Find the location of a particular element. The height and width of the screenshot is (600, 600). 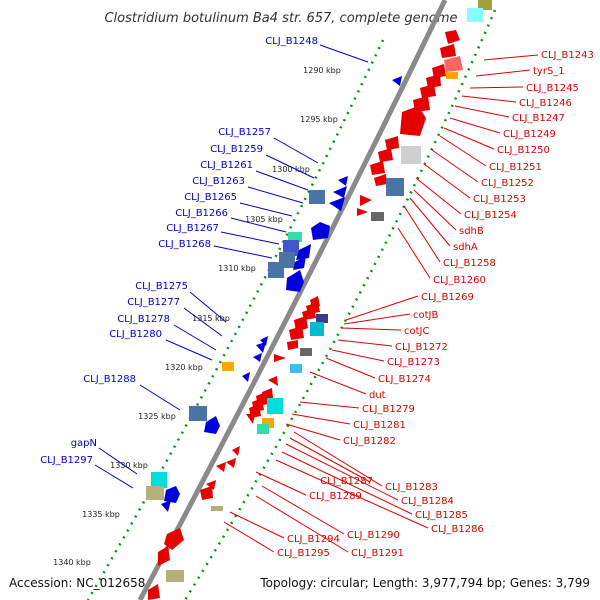

gene-label: CLJ_B1248 is located at coordinates (291, 41).